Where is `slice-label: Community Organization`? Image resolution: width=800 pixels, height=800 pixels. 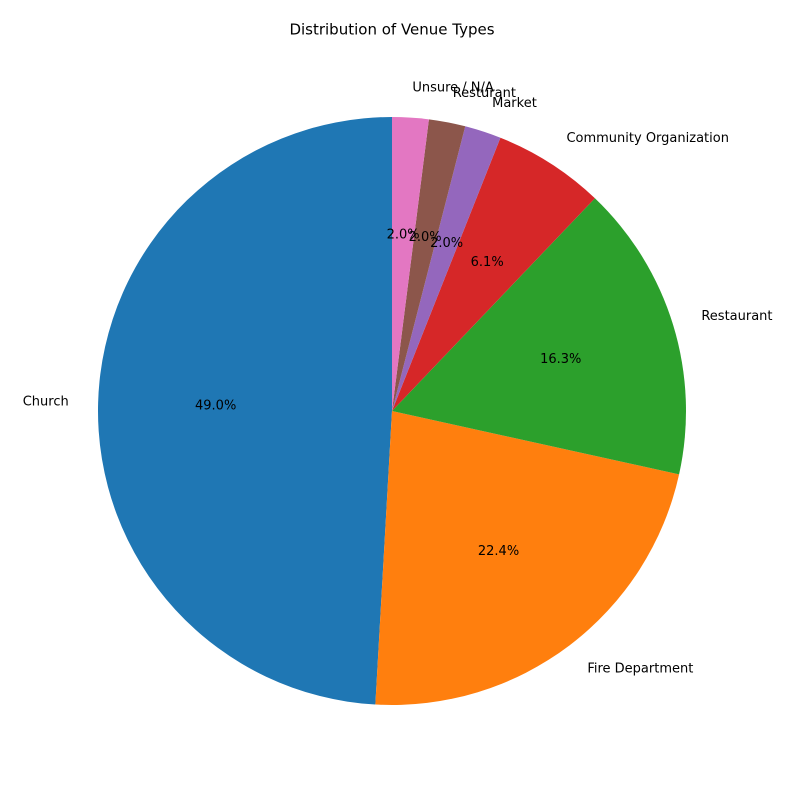 slice-label: Community Organization is located at coordinates (647, 138).